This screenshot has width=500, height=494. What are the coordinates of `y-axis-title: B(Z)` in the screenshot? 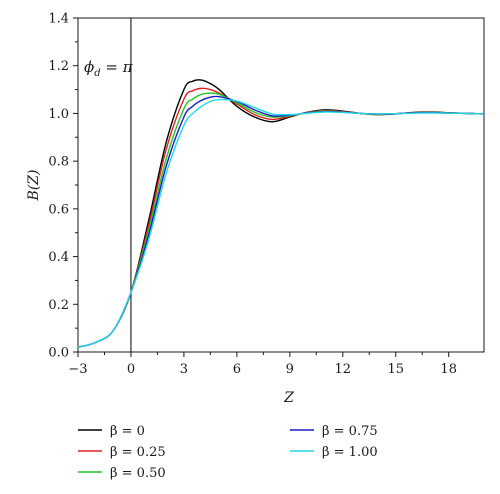 It's located at (34, 186).